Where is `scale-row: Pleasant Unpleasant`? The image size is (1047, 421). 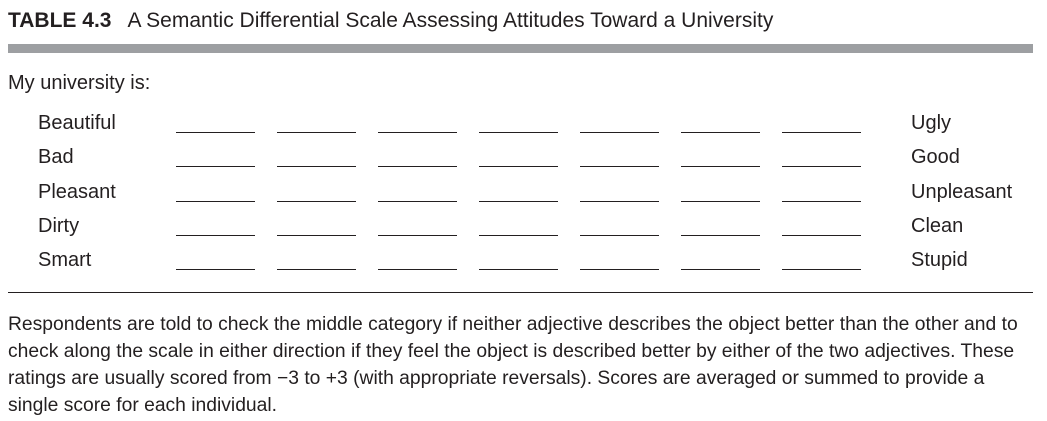 scale-row: Pleasant Unpleasant is located at coordinates (535, 198).